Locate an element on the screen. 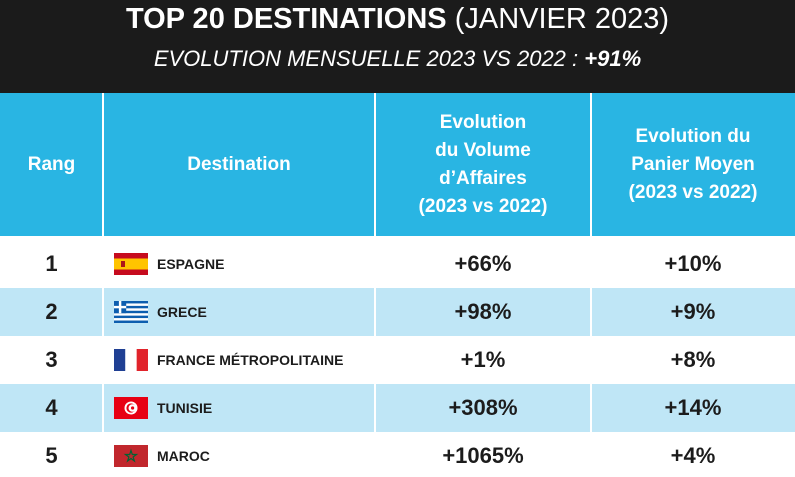 The width and height of the screenshot is (795, 477). panier-cell: +8% is located at coordinates (693, 359).